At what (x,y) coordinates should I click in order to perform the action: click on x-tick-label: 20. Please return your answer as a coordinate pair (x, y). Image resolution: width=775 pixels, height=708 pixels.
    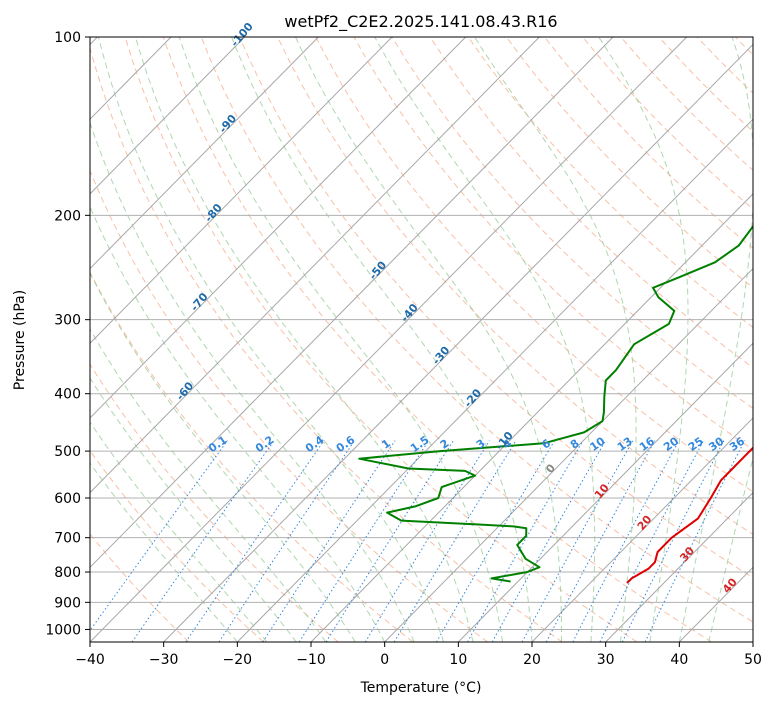
    Looking at the image, I should click on (532, 660).